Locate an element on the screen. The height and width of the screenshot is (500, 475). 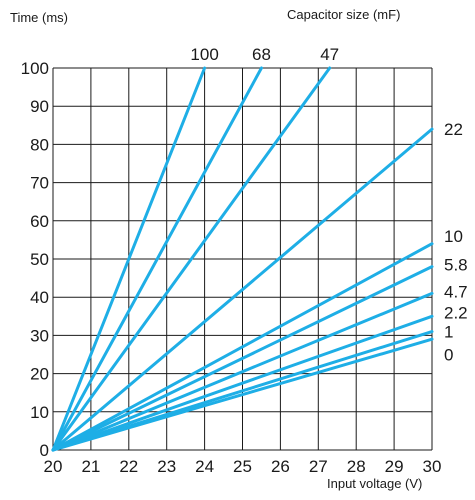
y-tick-label: 50 is located at coordinates (39, 259).